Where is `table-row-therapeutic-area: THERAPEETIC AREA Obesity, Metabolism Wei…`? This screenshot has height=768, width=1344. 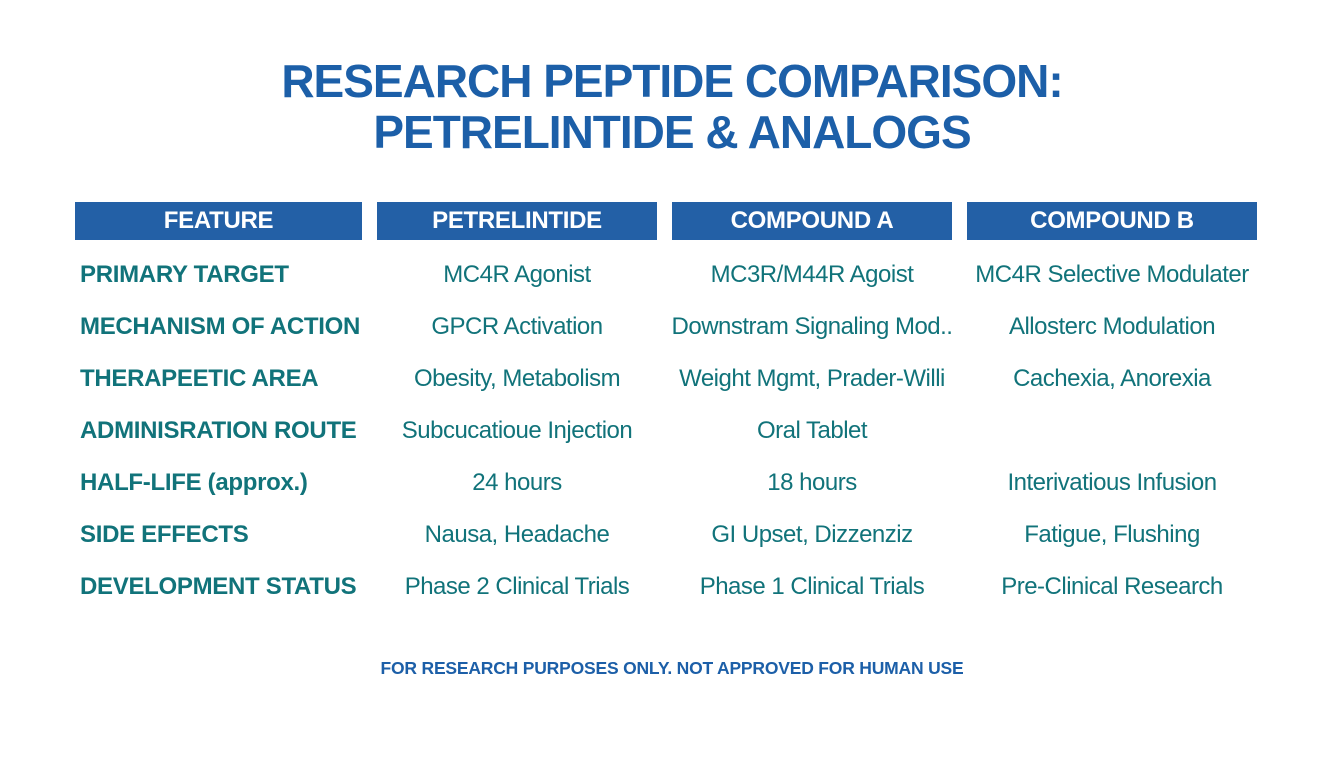
table-row-therapeutic-area: THERAPEETIC AREA Obesity, Metabolism Wei… is located at coordinates (666, 379).